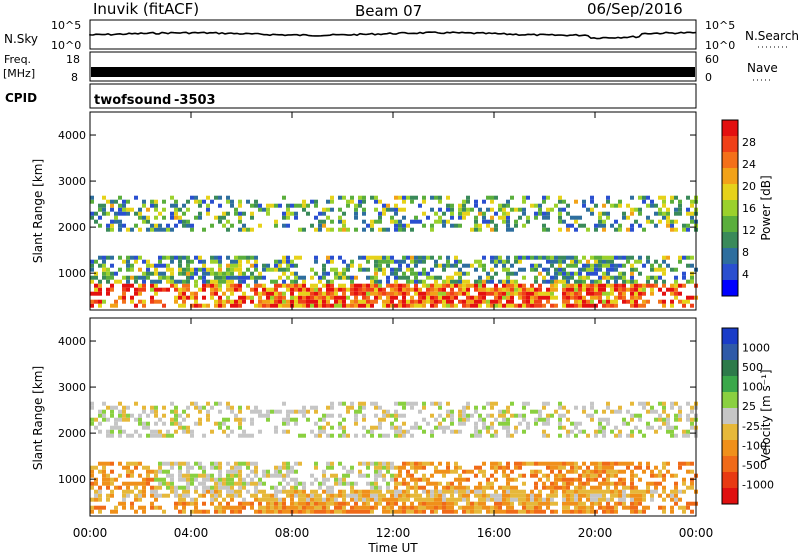 This screenshot has width=800, height=554. I want to click on velocity-colorbar-tick: -25, so click(751, 426).